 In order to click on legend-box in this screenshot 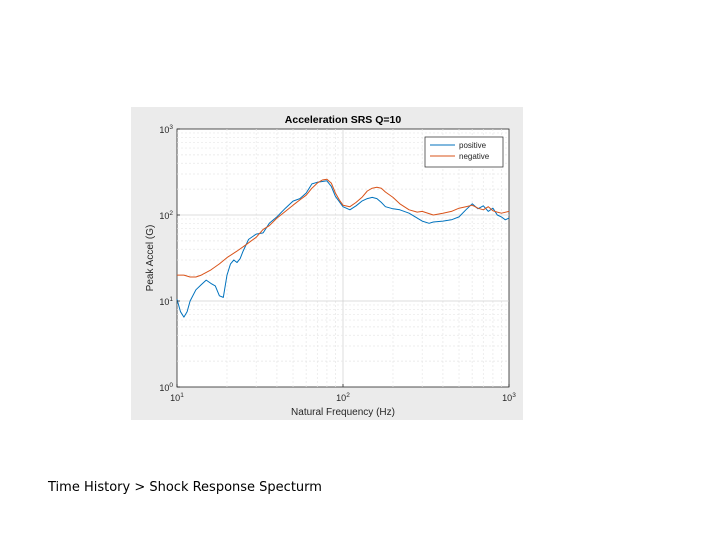, I will do `click(464, 152)`.